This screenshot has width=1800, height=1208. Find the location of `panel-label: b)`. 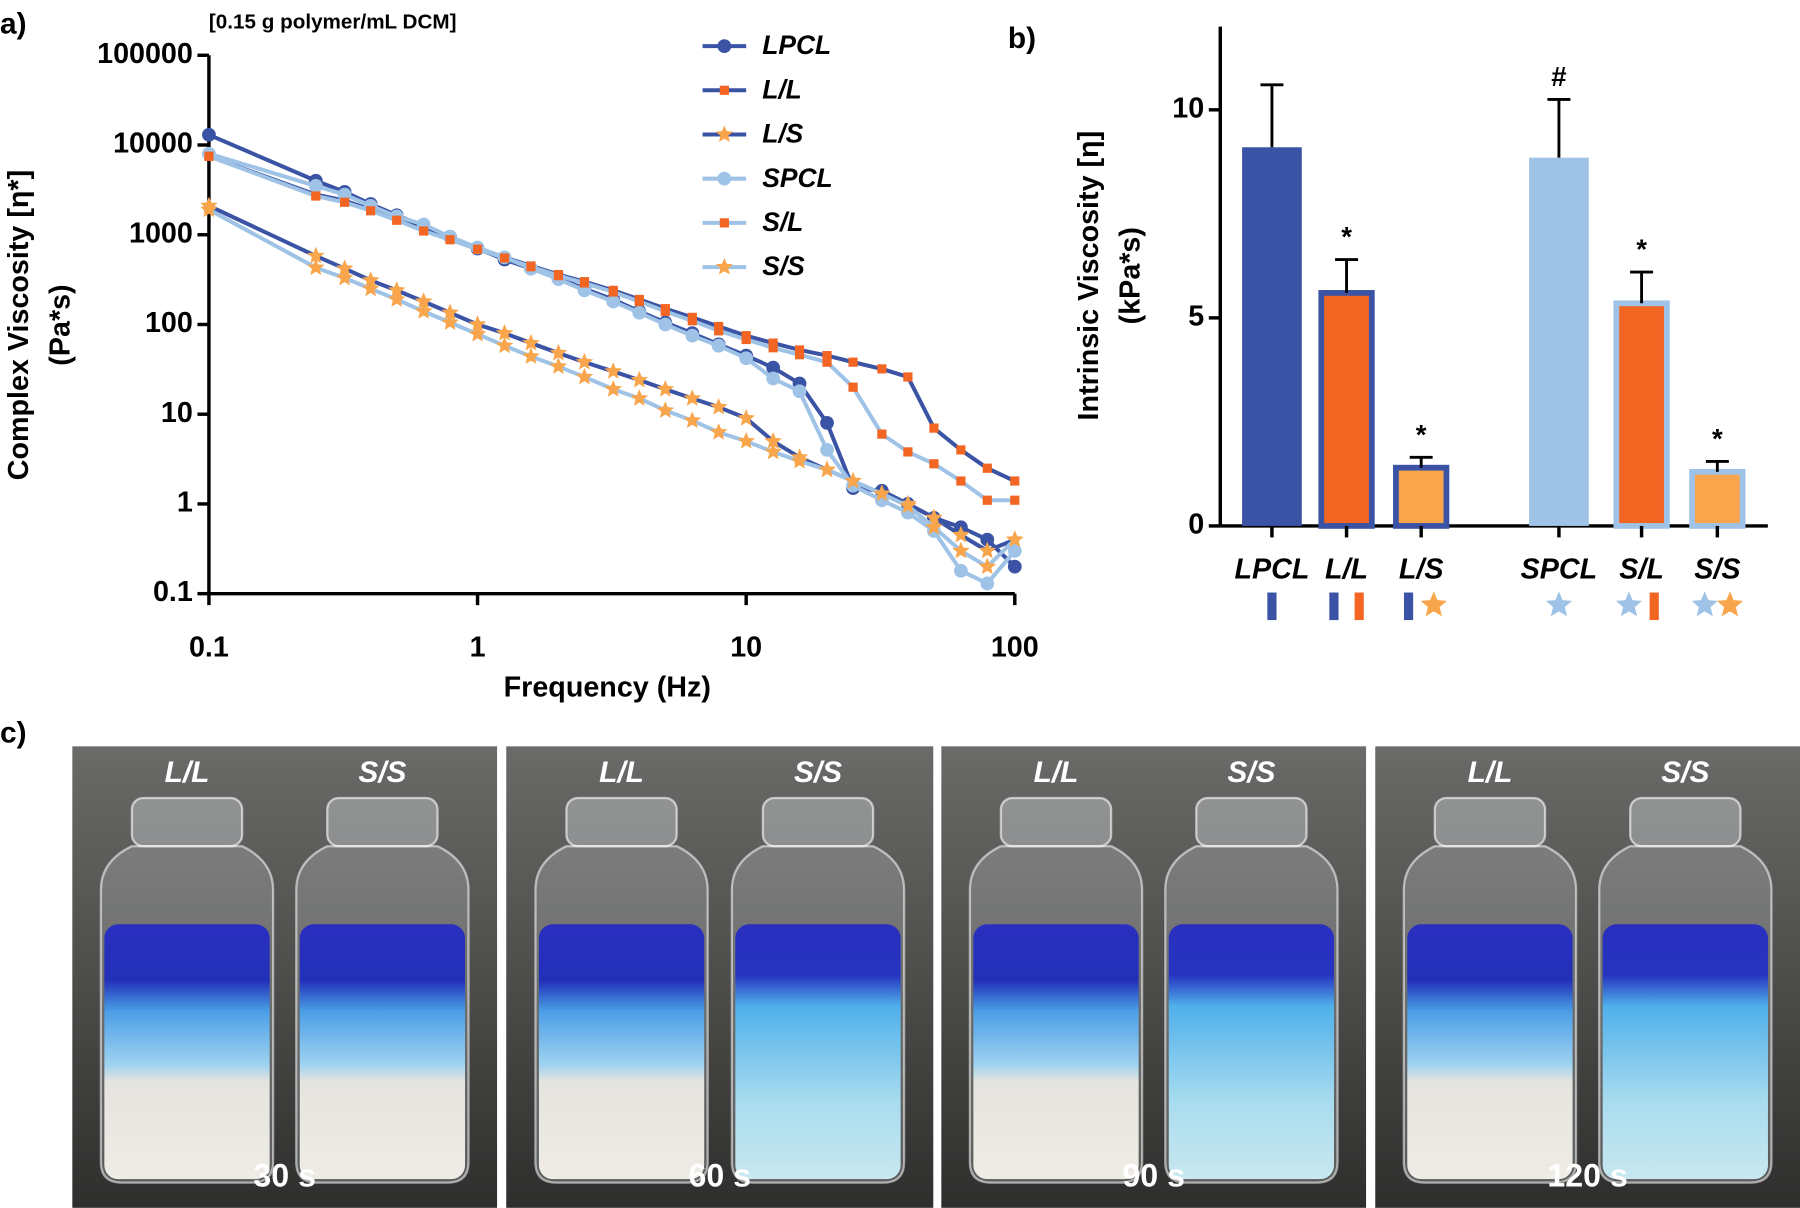

panel-label: b) is located at coordinates (1022, 38).